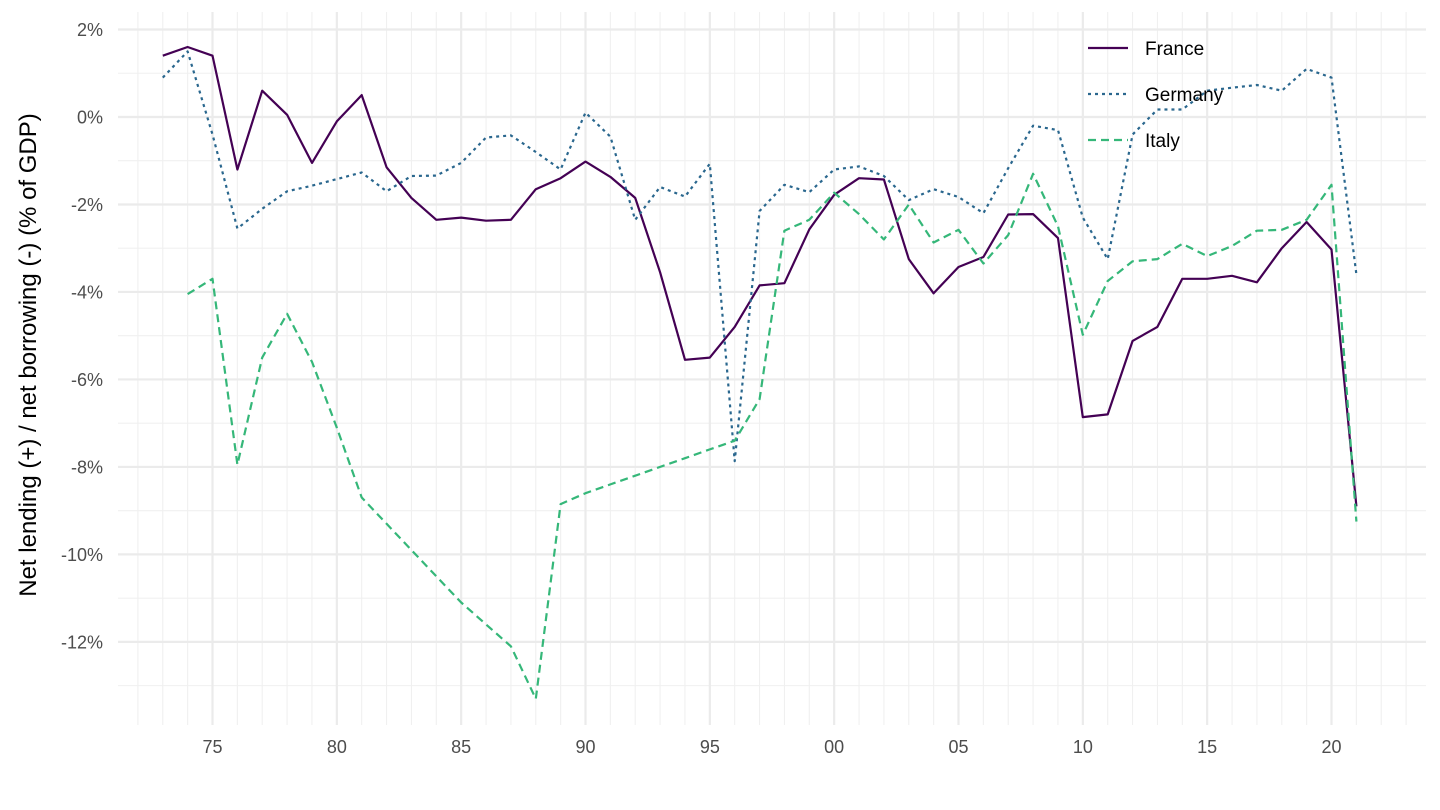  Describe the element at coordinates (87, 292) in the screenshot. I see `y-tick-label: -4%` at that location.